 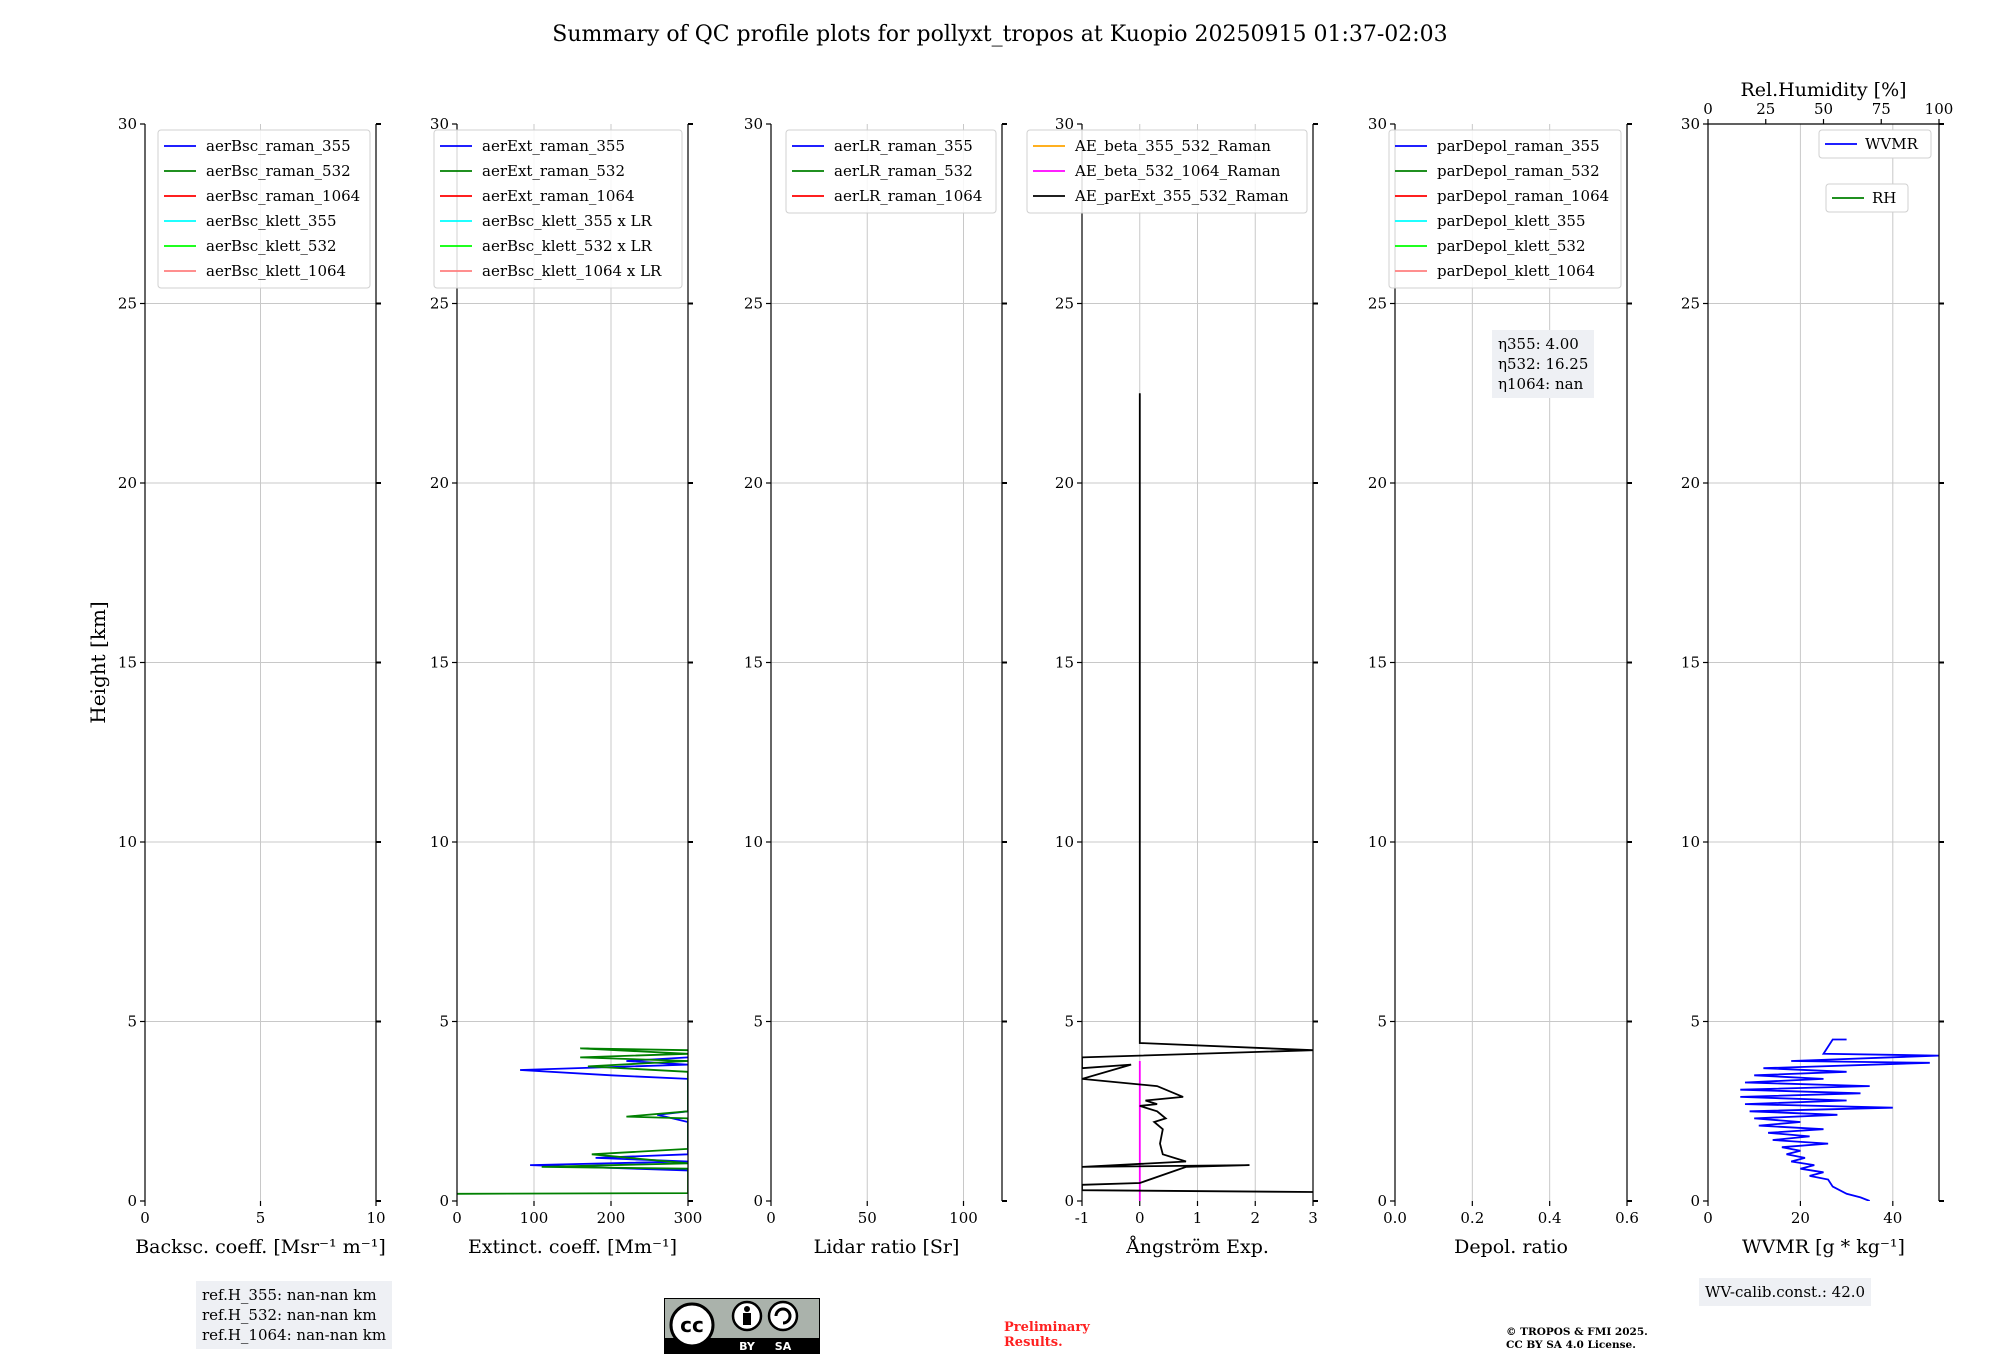 I want to click on cc-license-badge: cc BY SA, so click(x=742, y=1326).